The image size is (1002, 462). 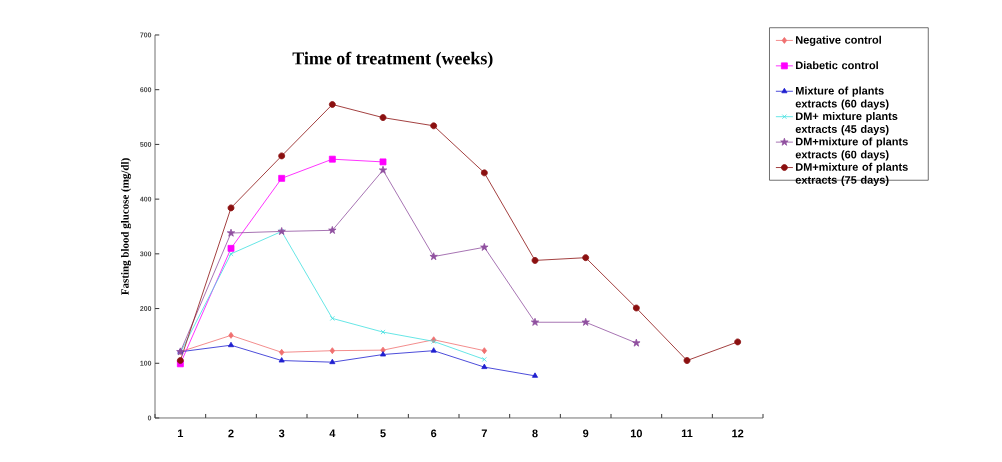 I want to click on x-tick-label: 7, so click(x=484, y=433).